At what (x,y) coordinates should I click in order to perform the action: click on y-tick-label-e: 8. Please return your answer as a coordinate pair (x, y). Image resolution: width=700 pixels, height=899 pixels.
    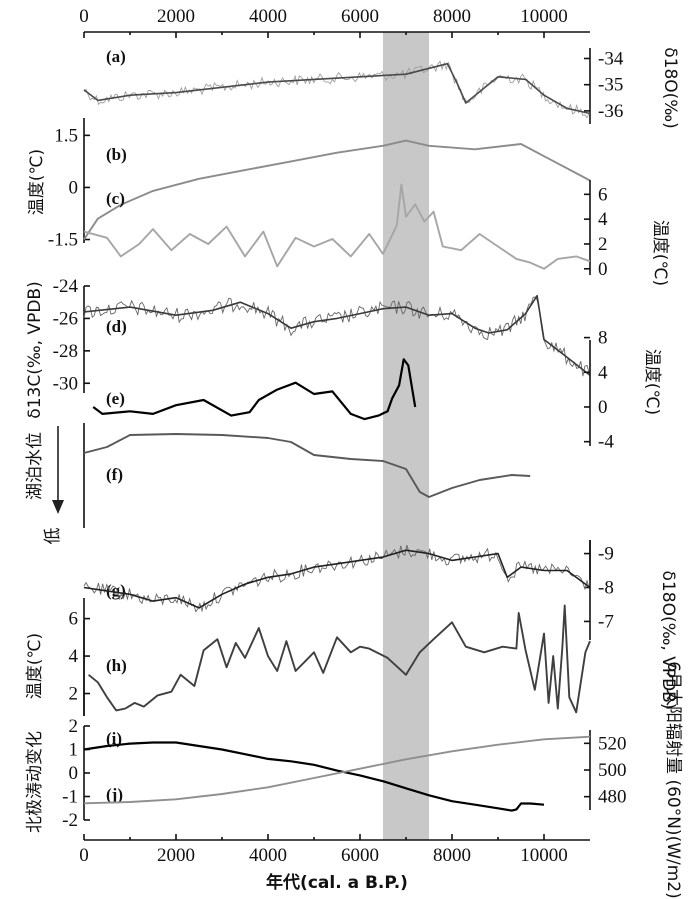
    Looking at the image, I should click on (603, 338).